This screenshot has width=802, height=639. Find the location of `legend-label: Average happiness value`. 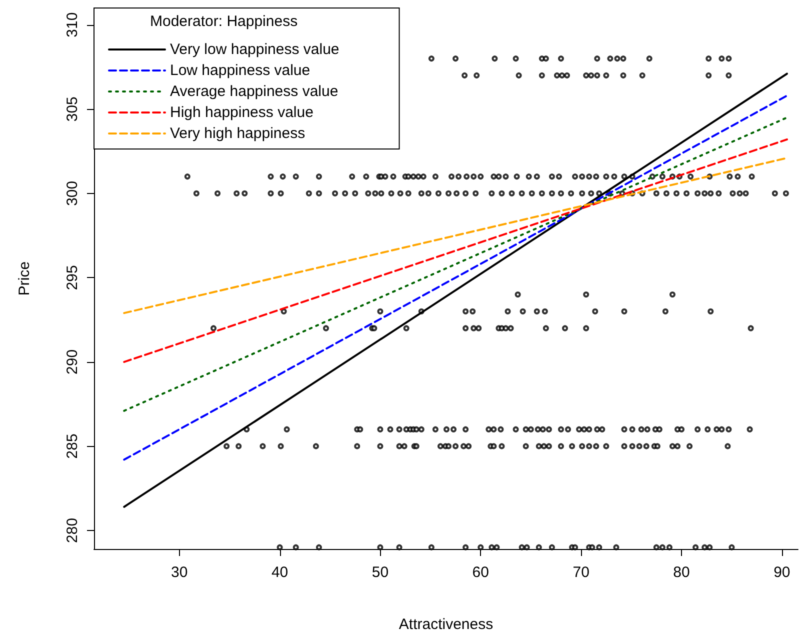

legend-label: Average happiness value is located at coordinates (254, 91).